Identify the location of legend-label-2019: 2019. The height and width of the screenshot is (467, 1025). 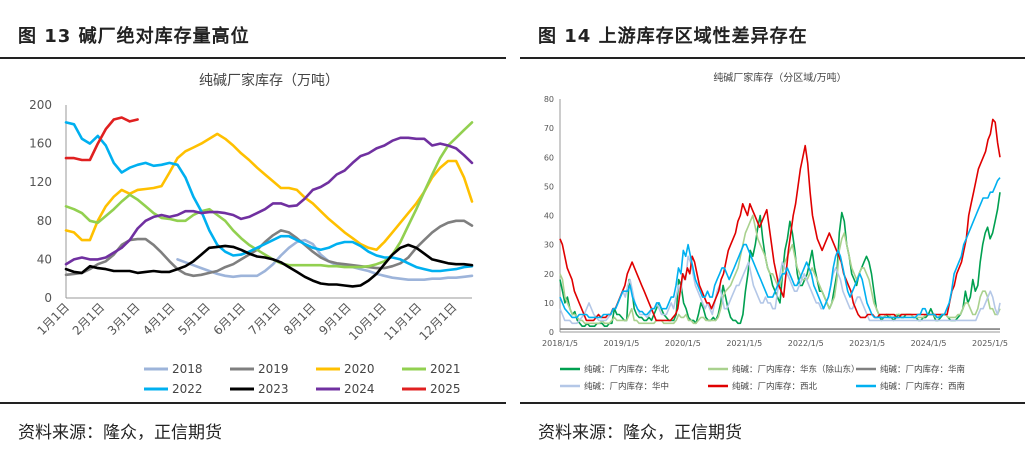
(273, 369).